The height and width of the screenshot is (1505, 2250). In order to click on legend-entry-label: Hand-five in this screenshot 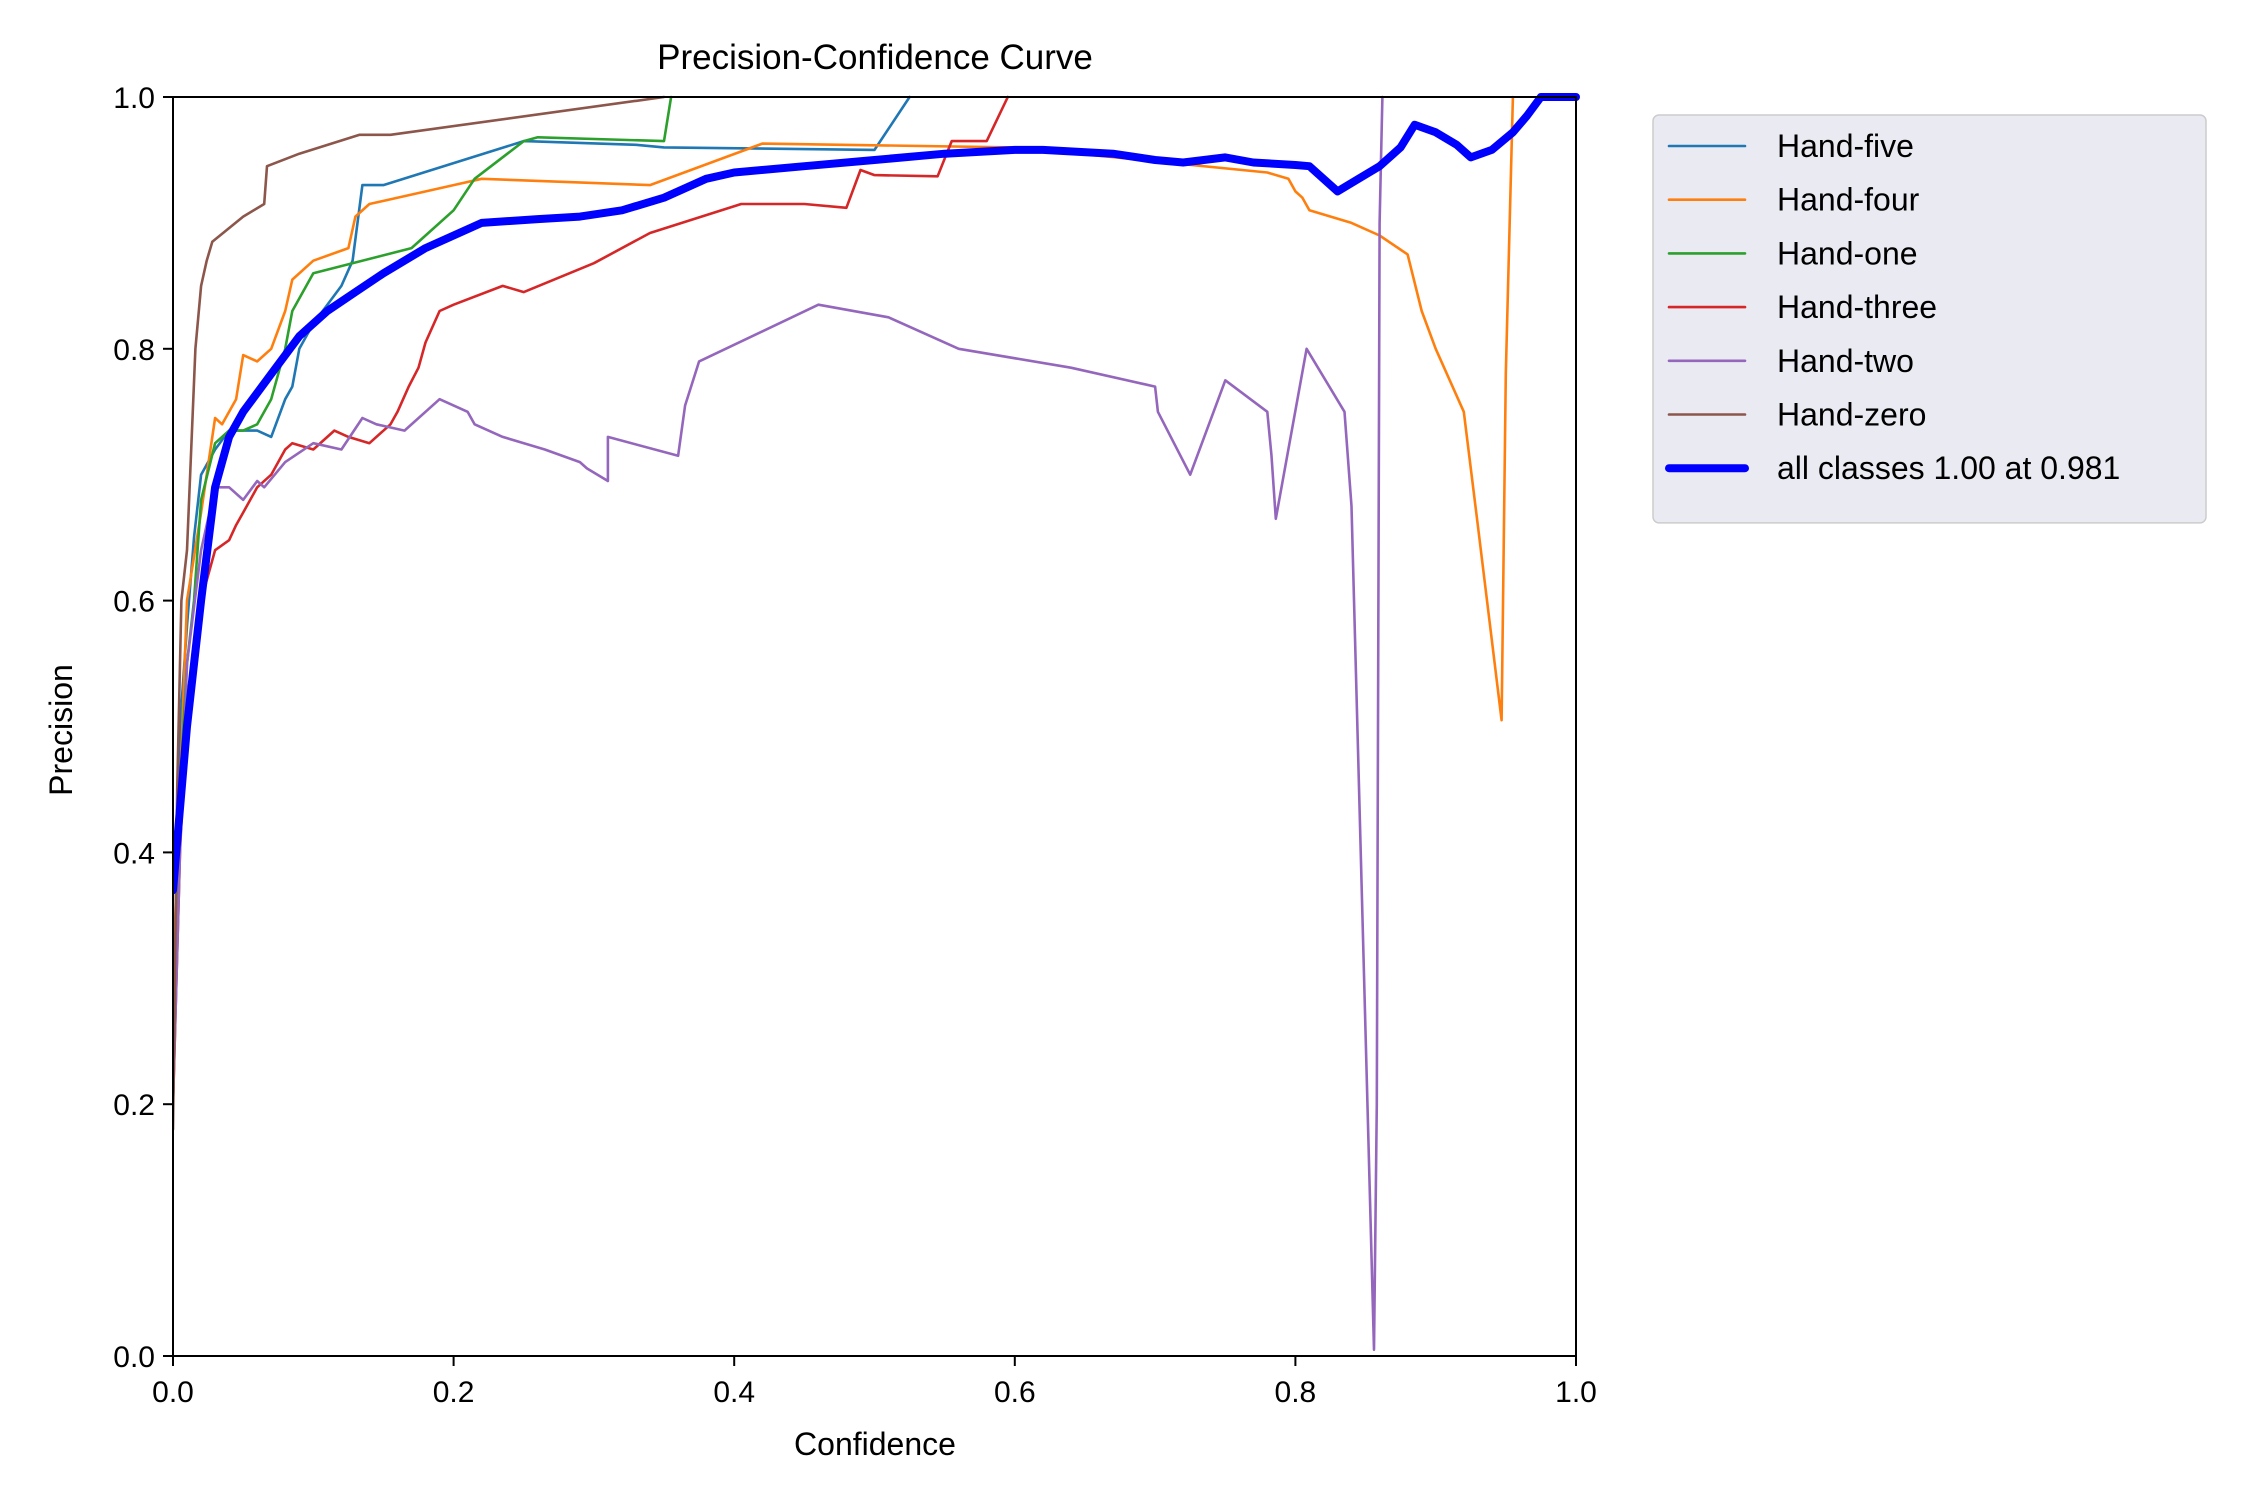, I will do `click(1845, 146)`.